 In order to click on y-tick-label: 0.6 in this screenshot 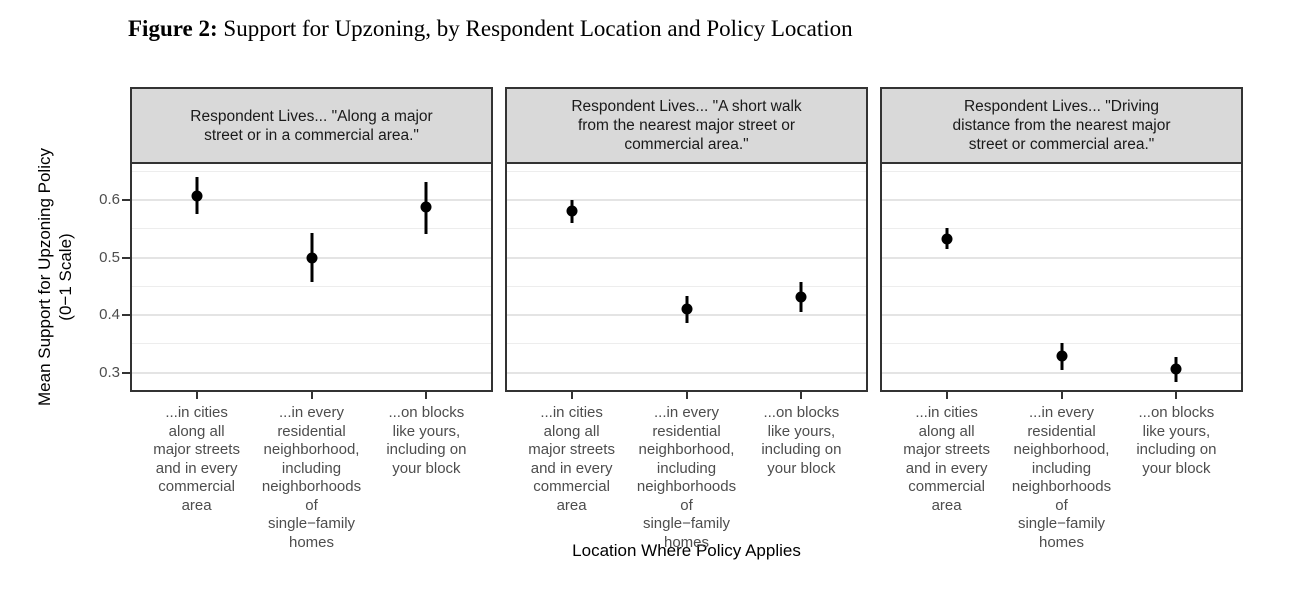, I will do `click(109, 200)`.